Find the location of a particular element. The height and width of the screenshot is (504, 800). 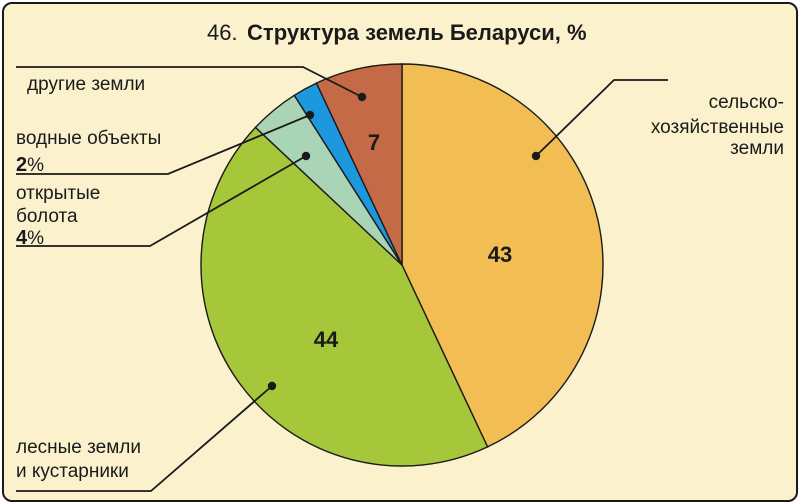

leader-dot-other is located at coordinates (362, 97).